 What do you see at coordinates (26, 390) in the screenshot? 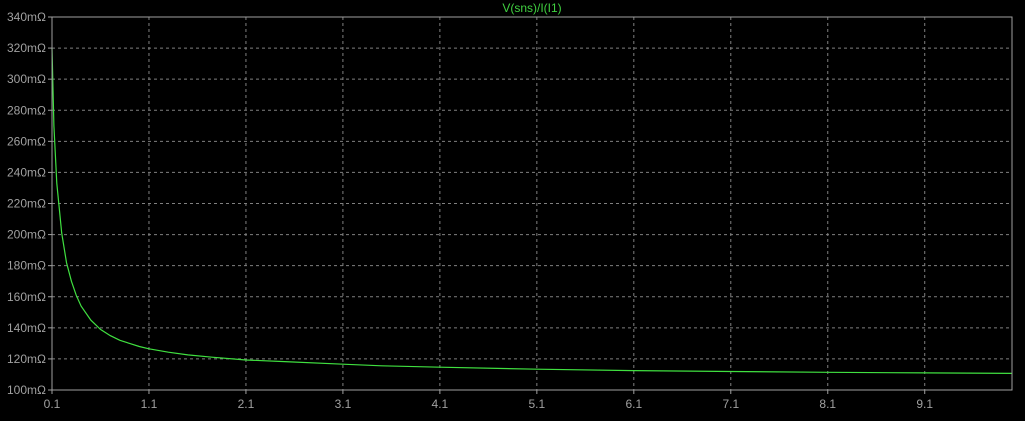
I see `y-tick-label: 100mΩ` at bounding box center [26, 390].